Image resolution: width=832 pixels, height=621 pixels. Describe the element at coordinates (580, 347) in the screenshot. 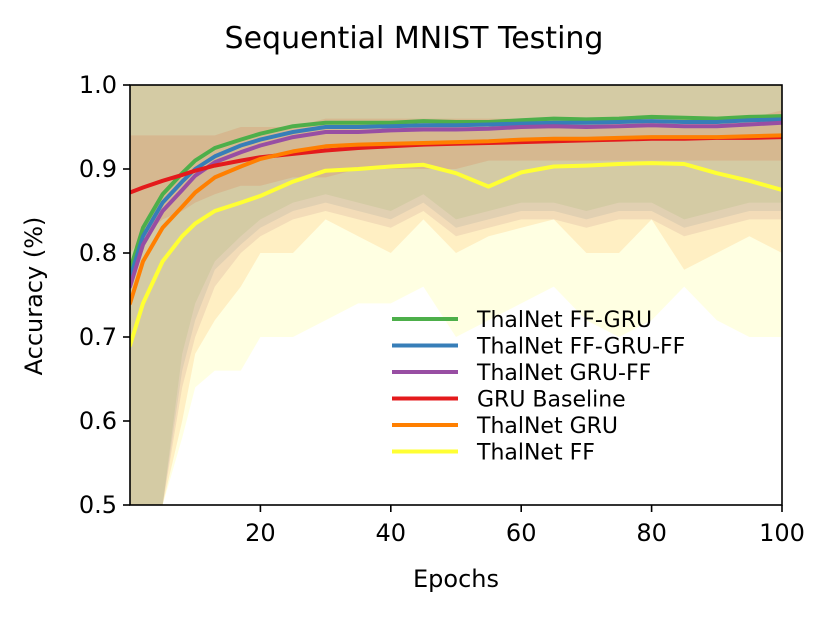

I see `legend-label-1: ThalNet FF-GRU-FF` at that location.